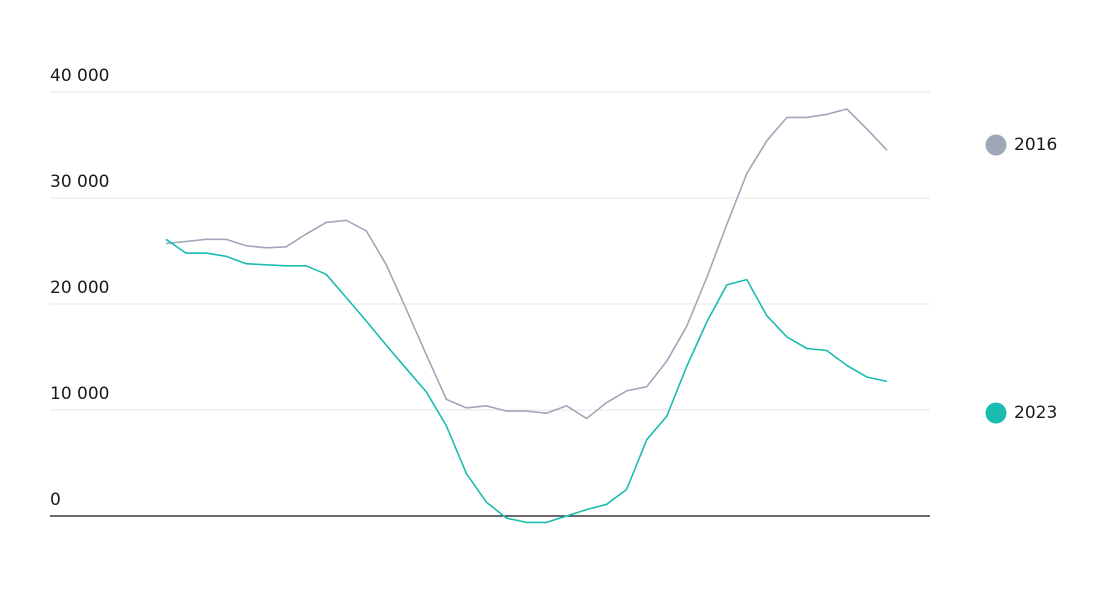 The width and height of the screenshot is (1120, 591). Describe the element at coordinates (79, 76) in the screenshot. I see `y-tick-label: 40 000` at that location.